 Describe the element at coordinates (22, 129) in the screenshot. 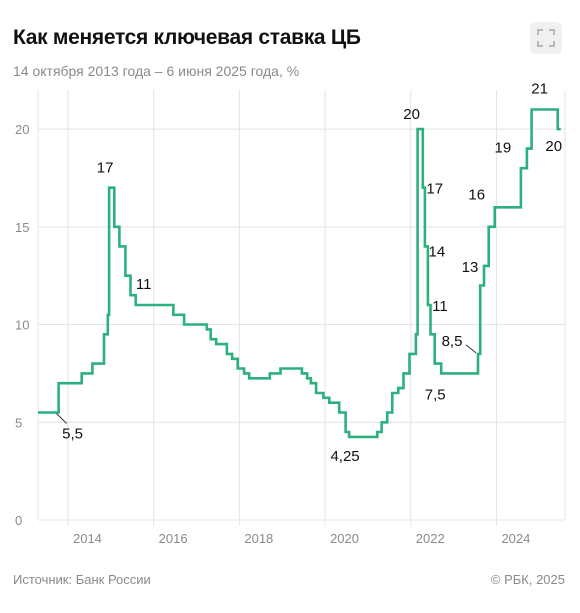

I see `y-tick-label: 20` at that location.